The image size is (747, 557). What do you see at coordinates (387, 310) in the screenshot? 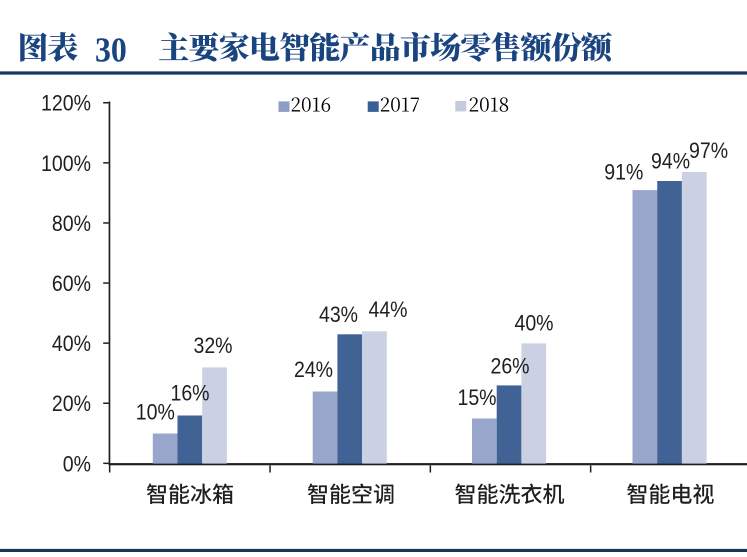
I see `svg-text: 44%` at bounding box center [387, 310].